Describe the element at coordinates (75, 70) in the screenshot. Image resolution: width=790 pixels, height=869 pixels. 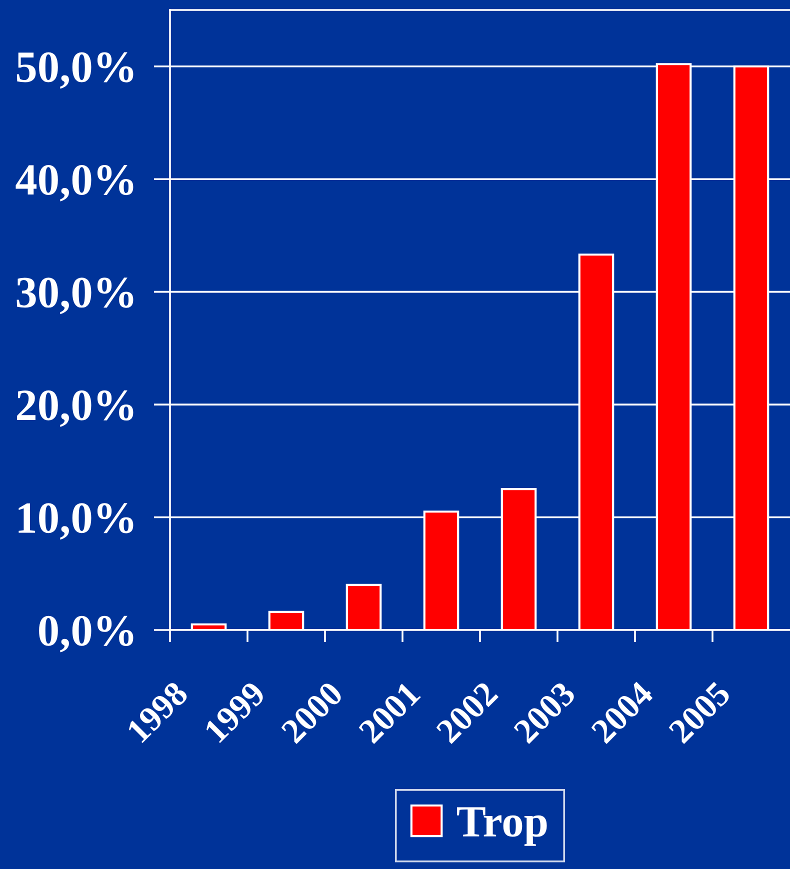
I see `y-tick-label: 50,0%` at that location.